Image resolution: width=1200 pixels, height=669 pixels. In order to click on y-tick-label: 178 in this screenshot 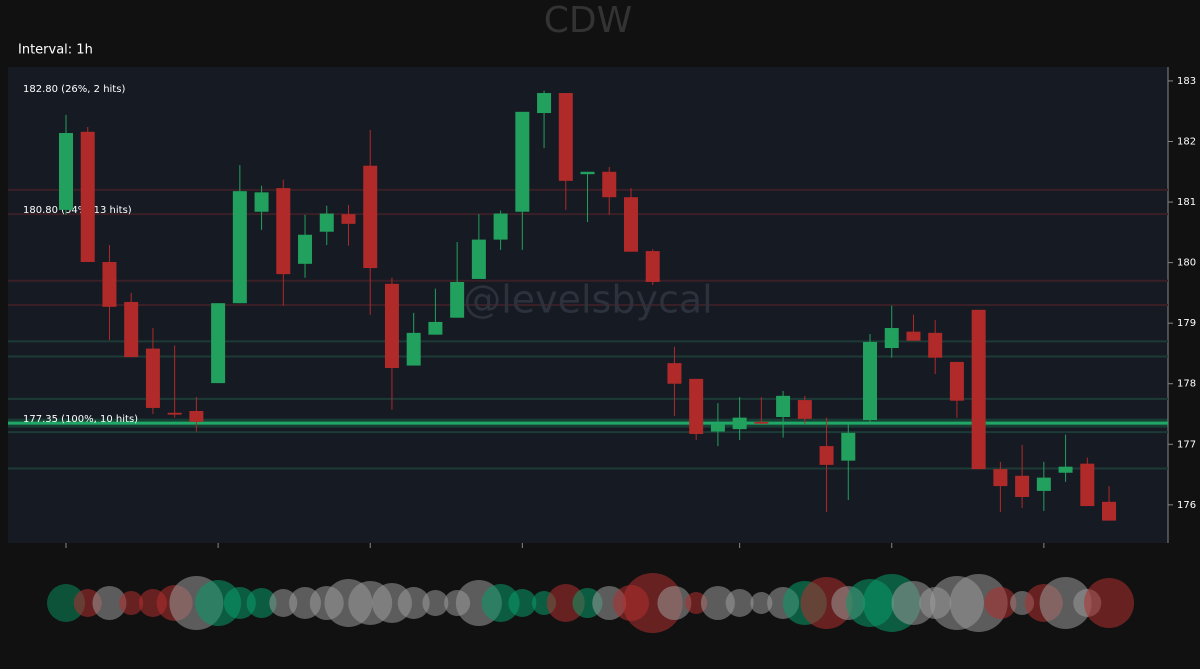, I will do `click(1186, 384)`.